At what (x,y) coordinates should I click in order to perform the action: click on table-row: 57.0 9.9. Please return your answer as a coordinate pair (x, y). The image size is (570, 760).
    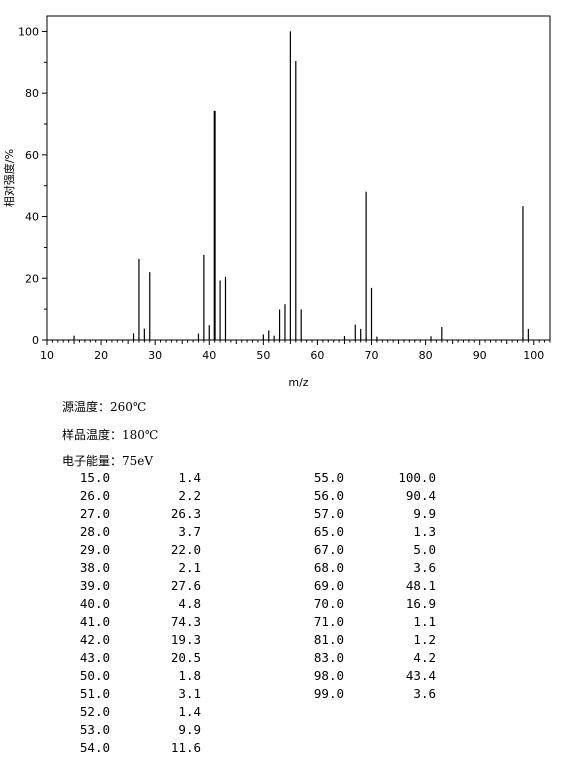
    Looking at the image, I should click on (285, 515).